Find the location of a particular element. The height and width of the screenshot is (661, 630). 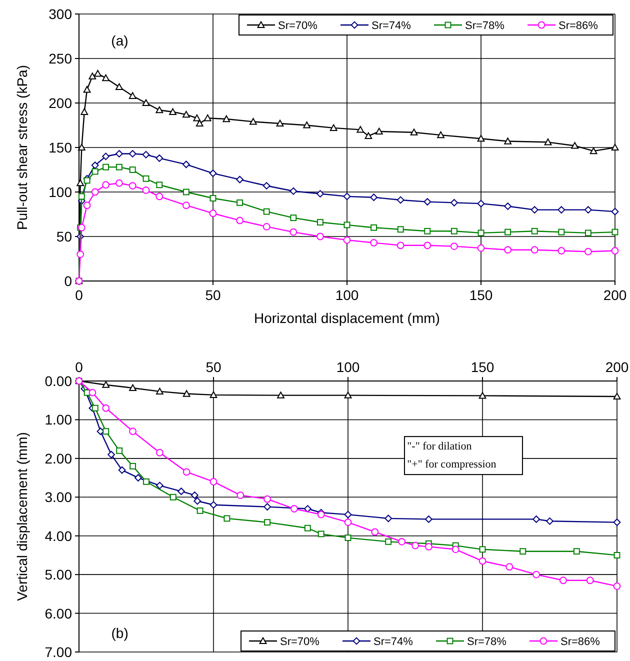

x-axis-title: Horizontal displacement (mm) is located at coordinates (347, 318).